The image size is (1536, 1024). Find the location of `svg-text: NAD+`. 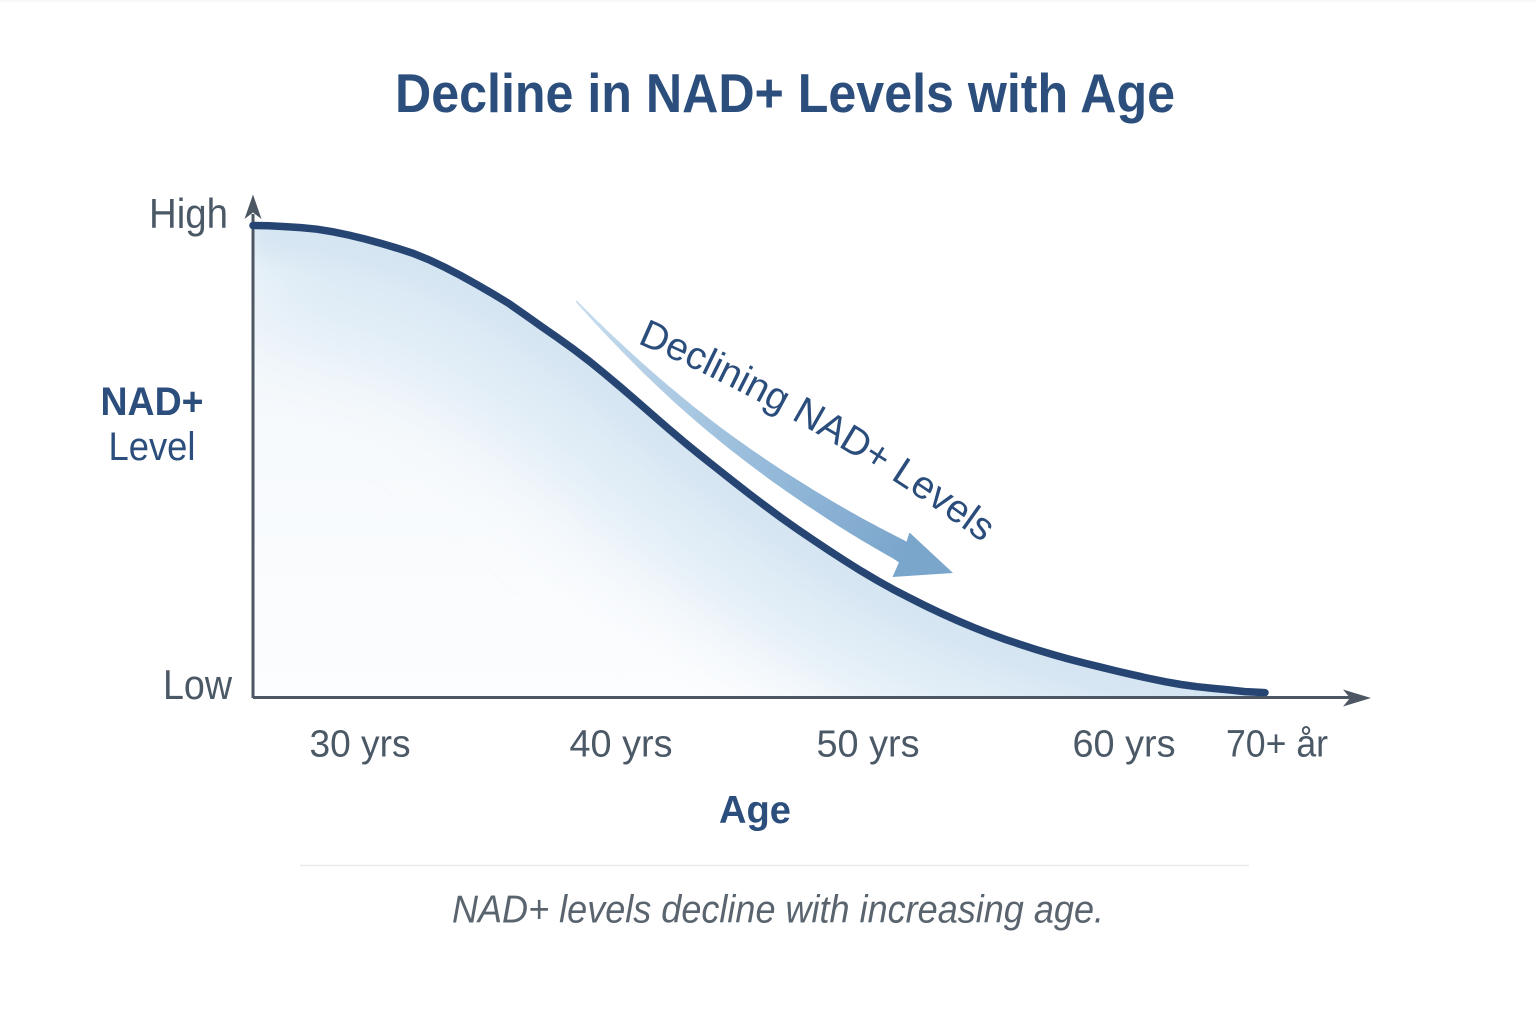

svg-text: NAD+ is located at coordinates (152, 402).